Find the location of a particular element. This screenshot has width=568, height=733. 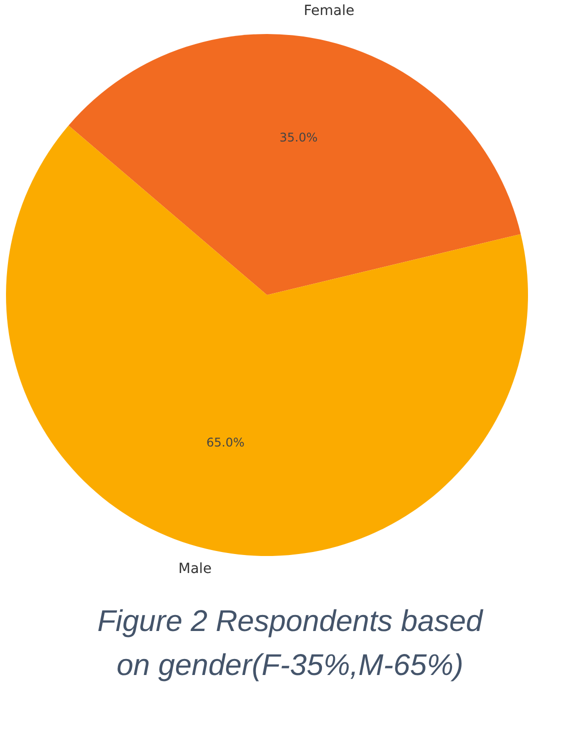

data-label: 35.0% is located at coordinates (298, 137).